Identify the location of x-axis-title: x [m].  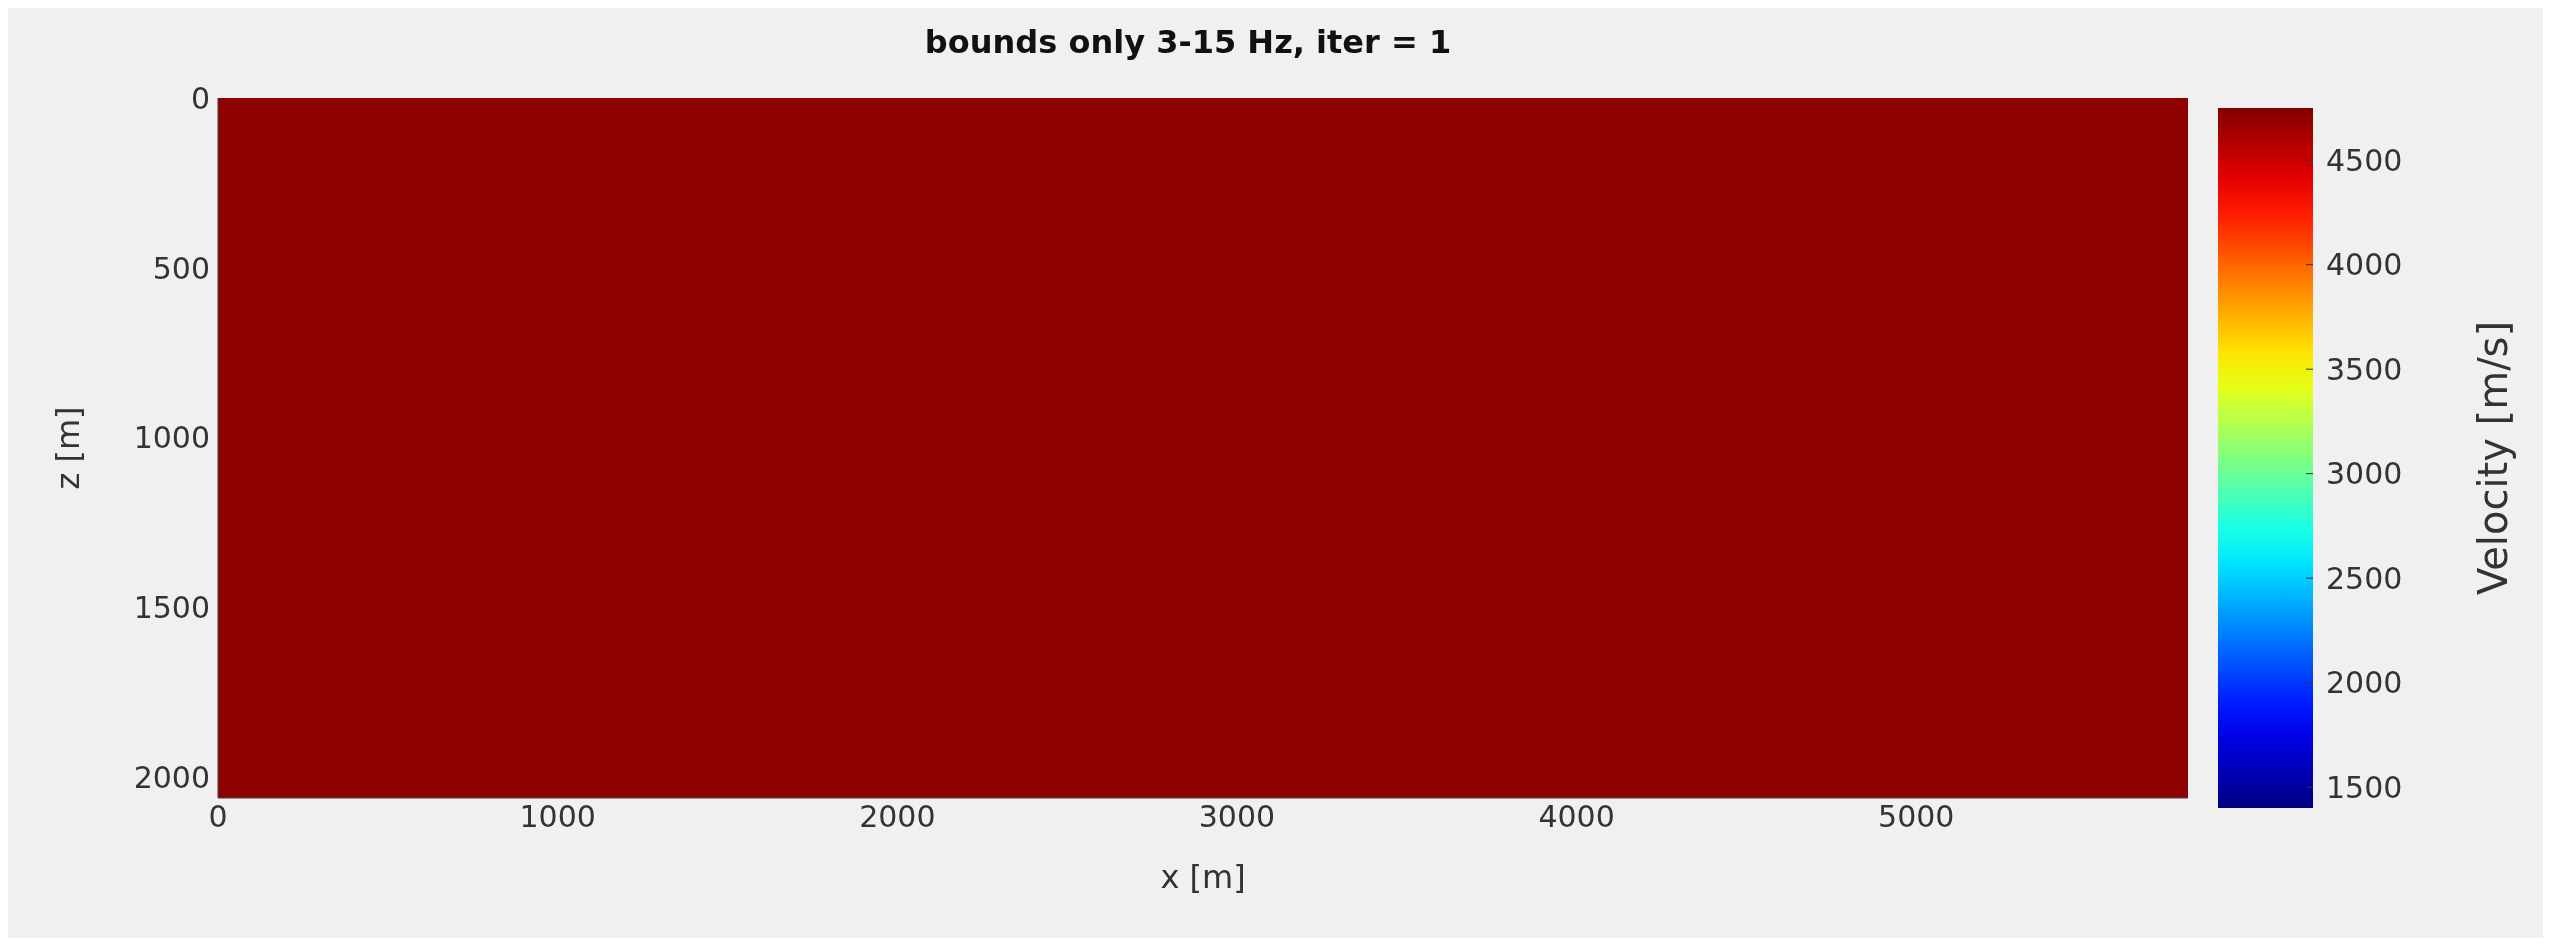
(1203, 877).